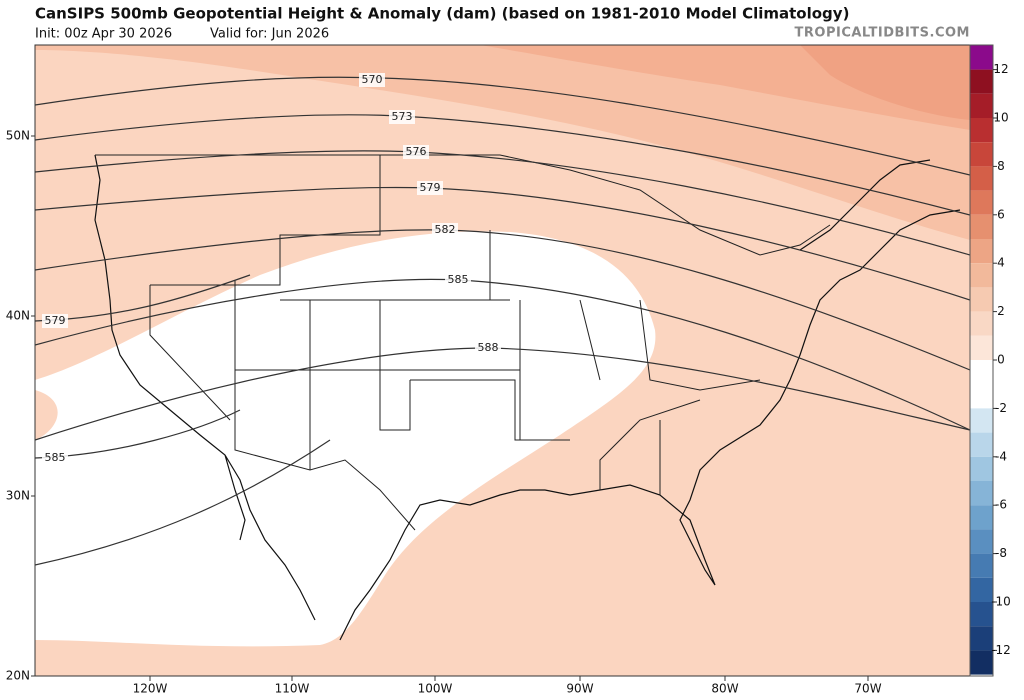 This screenshot has height=700, width=1024. What do you see at coordinates (269, 34) in the screenshot?
I see `valid-time: Valid for: Jun 2026` at bounding box center [269, 34].